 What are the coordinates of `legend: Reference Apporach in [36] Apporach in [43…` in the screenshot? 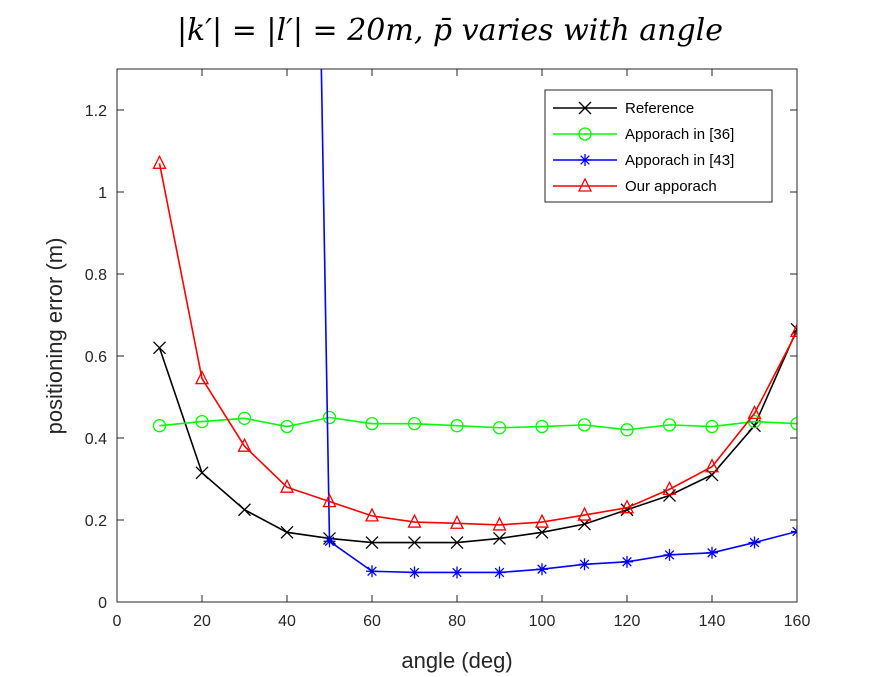 It's located at (658, 146).